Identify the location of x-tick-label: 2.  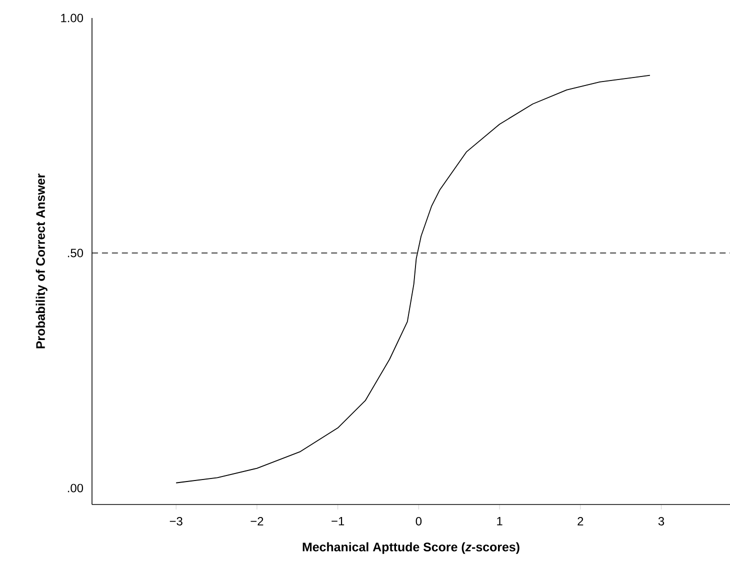
(581, 521).